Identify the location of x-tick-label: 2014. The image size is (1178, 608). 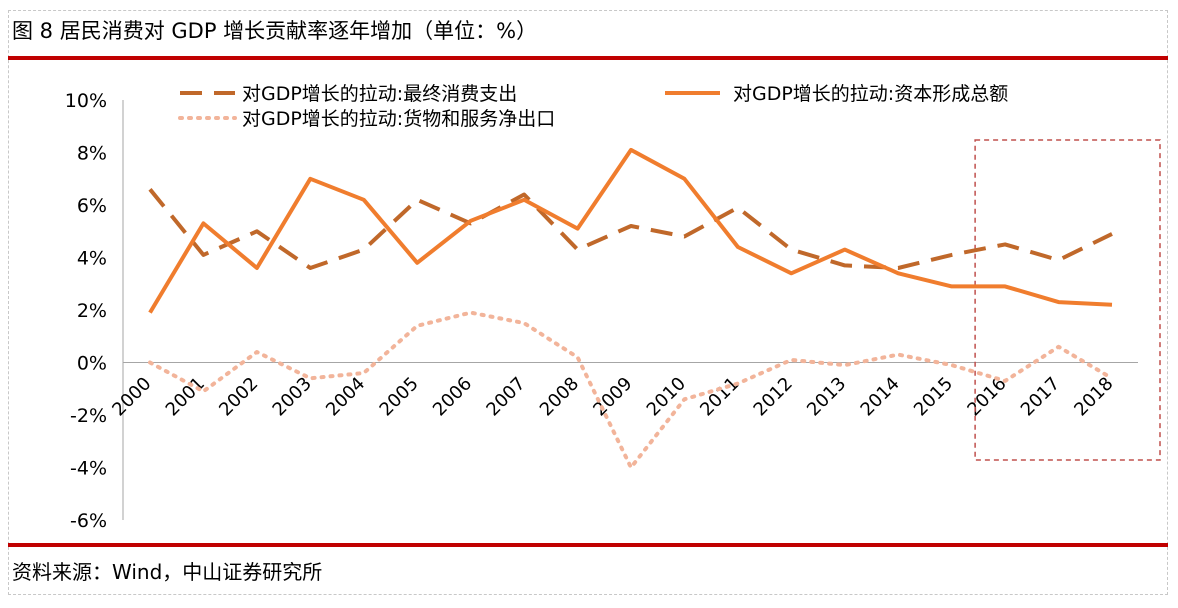
(880, 396).